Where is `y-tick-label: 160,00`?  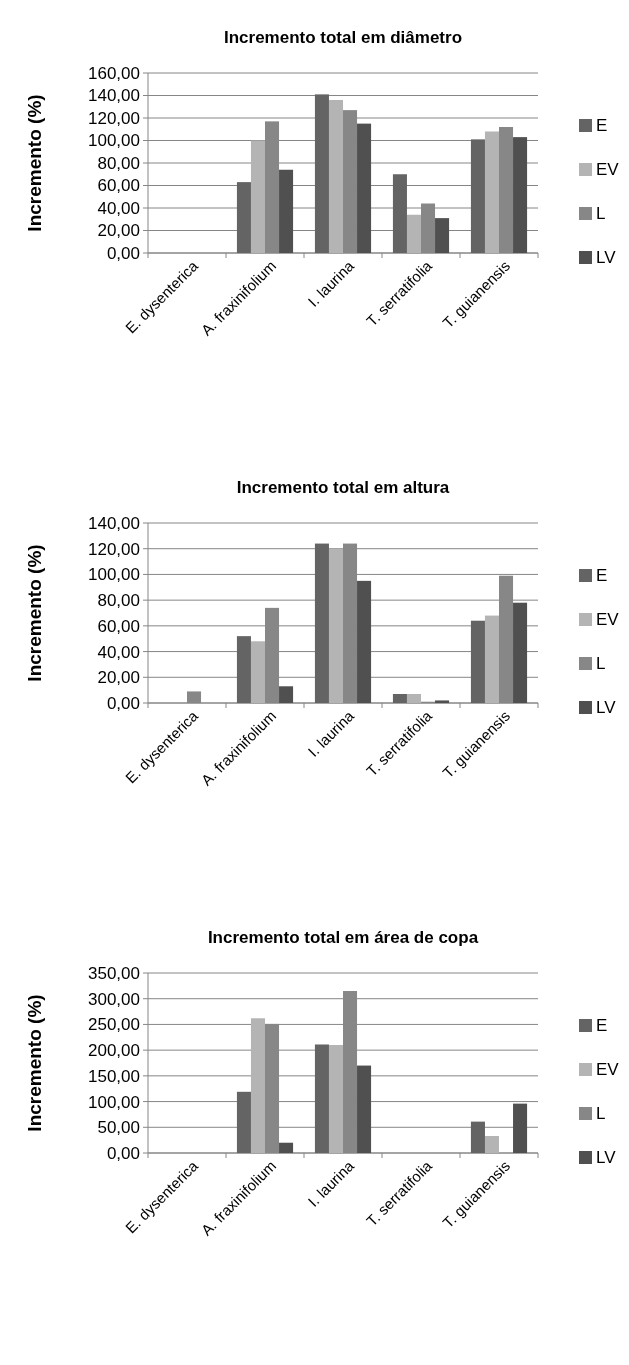
y-tick-label: 160,00 is located at coordinates (114, 73).